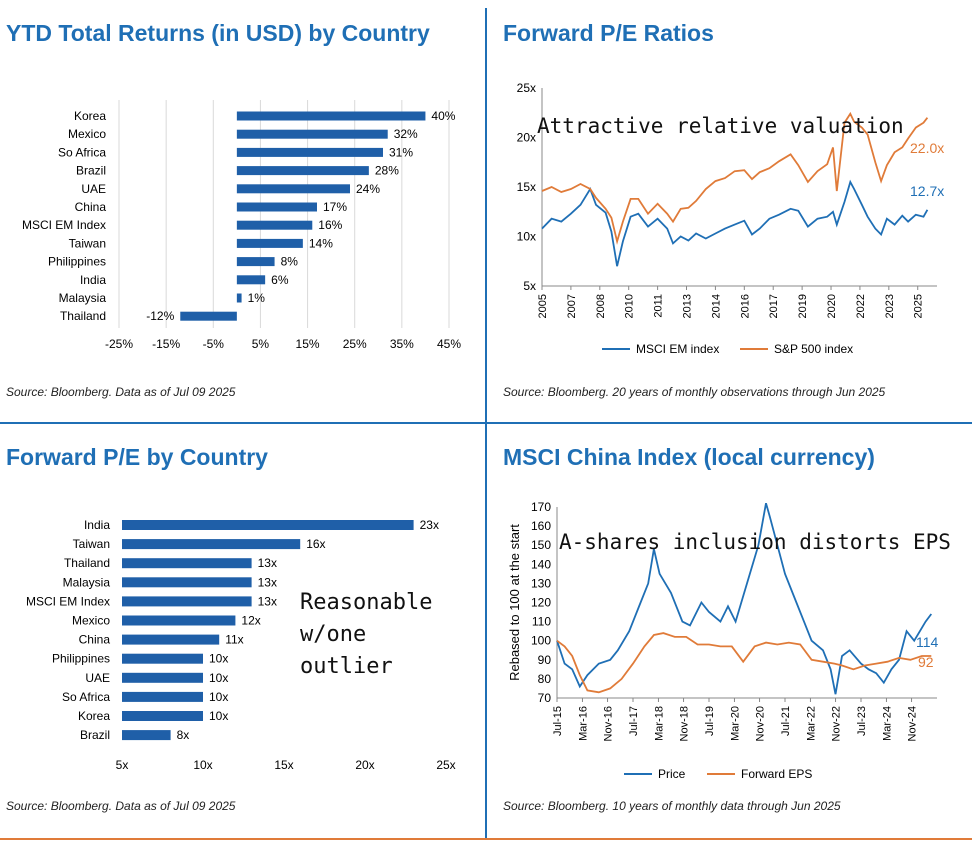 This screenshot has width=972, height=847. Describe the element at coordinates (387, 171) in the screenshot. I see `data-label: 28%` at that location.